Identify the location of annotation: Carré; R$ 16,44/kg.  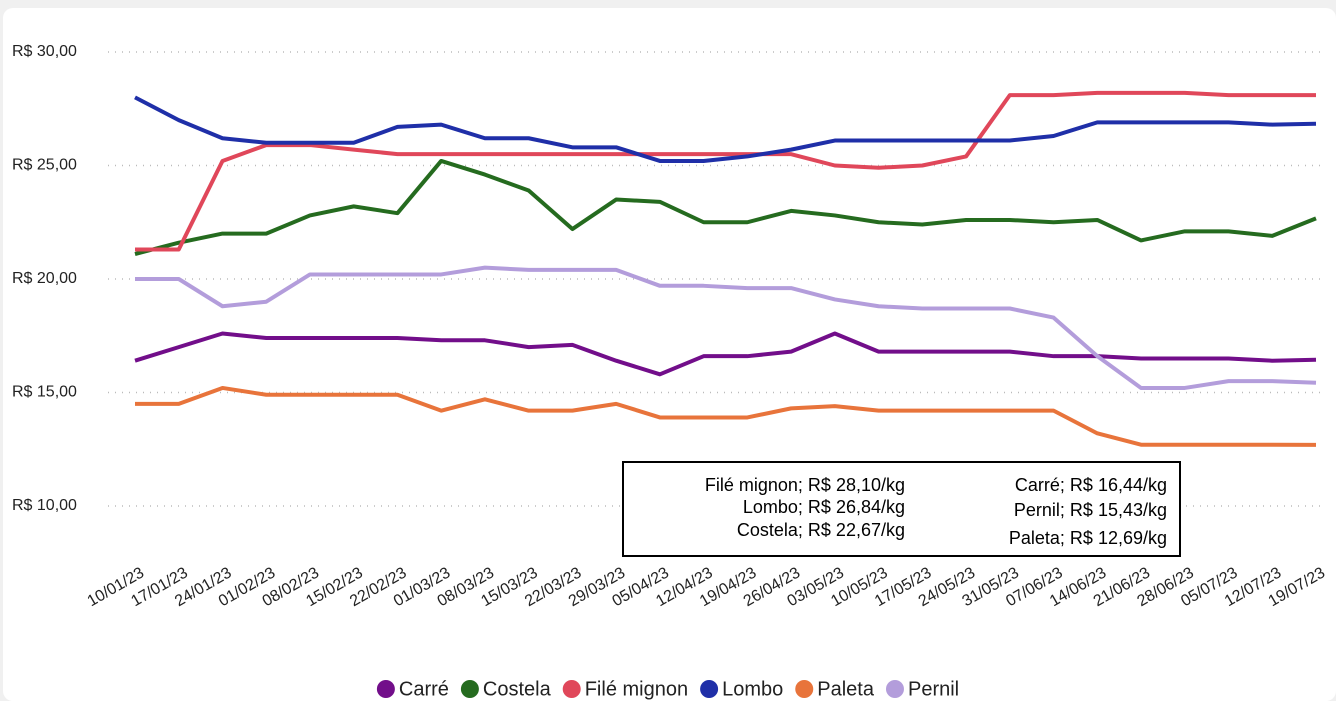
(1091, 485).